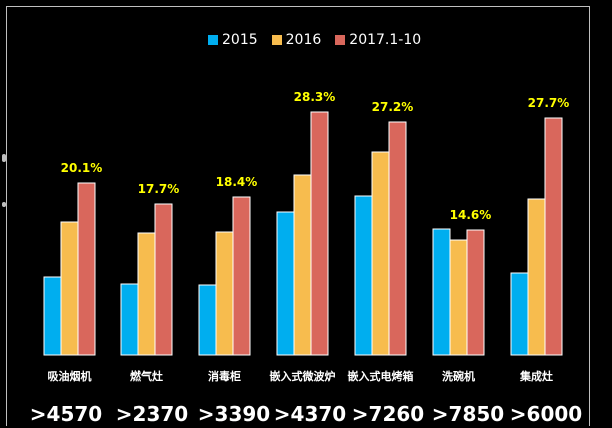 The image size is (612, 428). What do you see at coordinates (536, 376) in the screenshot?
I see `category-label: 集成灶` at bounding box center [536, 376].